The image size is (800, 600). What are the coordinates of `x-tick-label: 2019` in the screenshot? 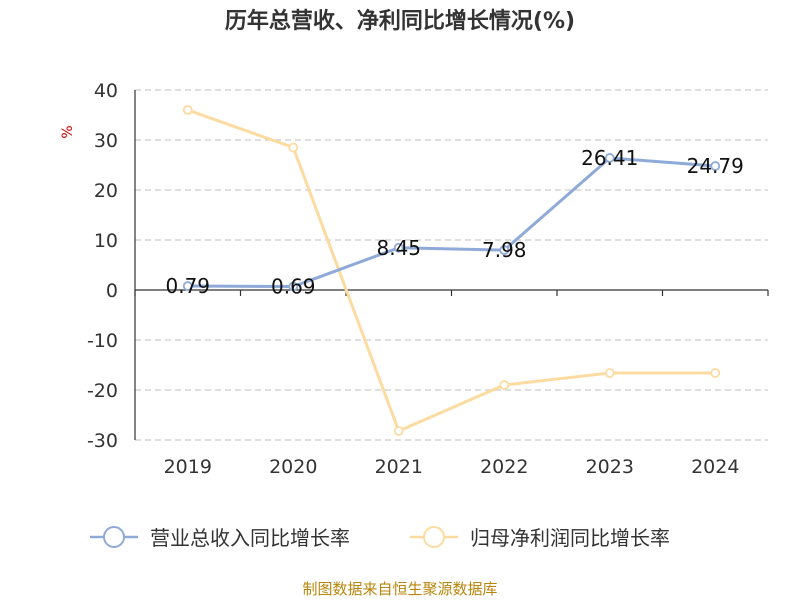 It's located at (188, 467).